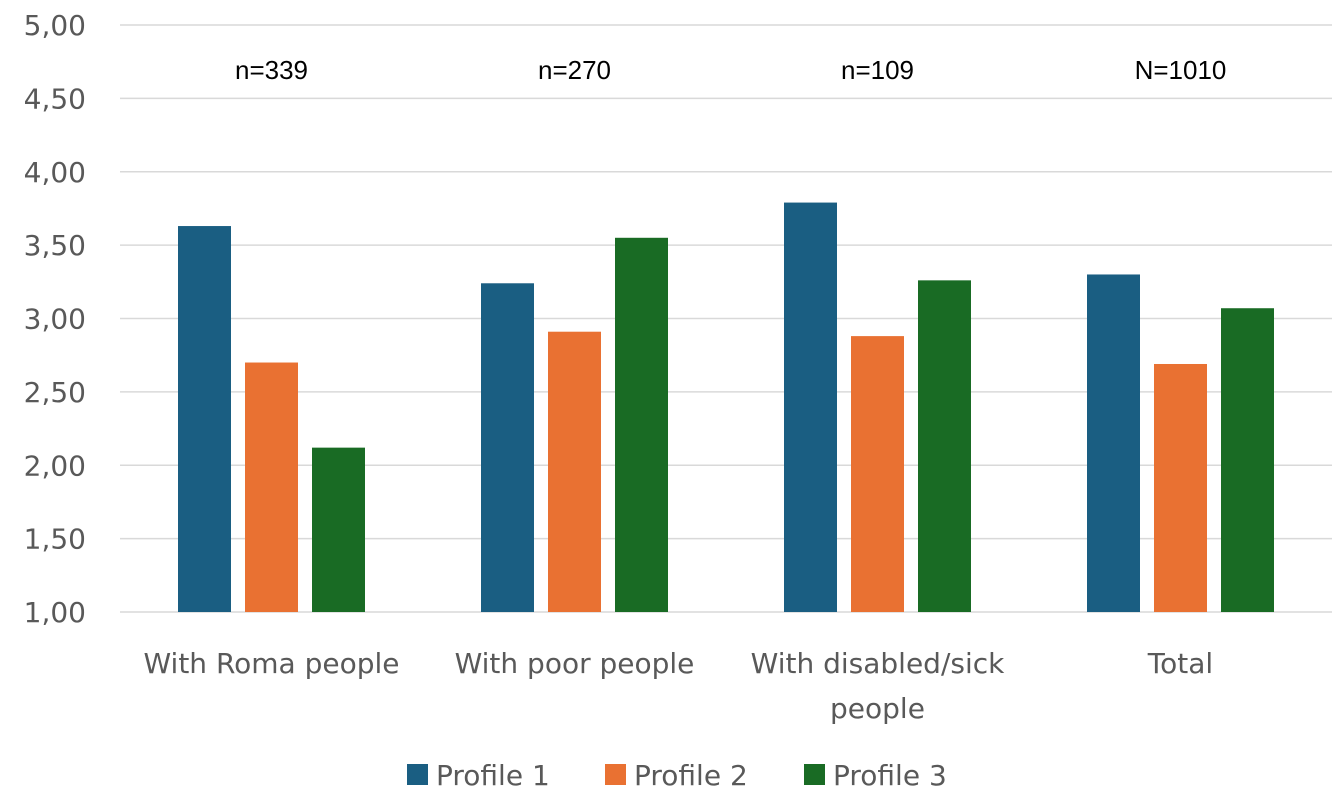 The image size is (1336, 801). What do you see at coordinates (271, 70) in the screenshot?
I see `sample-size-label: n=339` at bounding box center [271, 70].